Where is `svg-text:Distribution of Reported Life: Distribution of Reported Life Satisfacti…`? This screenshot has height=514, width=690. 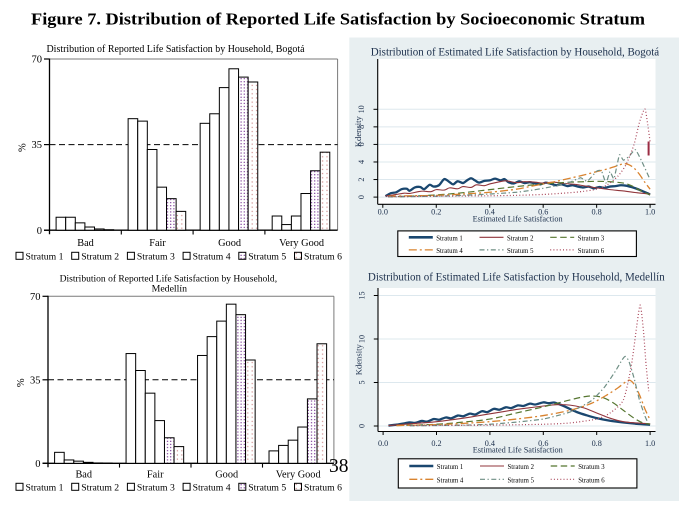
svg-text:Distribution of Reported Life: Distribution of Reported Life Satisfacti… is located at coordinates (176, 49).